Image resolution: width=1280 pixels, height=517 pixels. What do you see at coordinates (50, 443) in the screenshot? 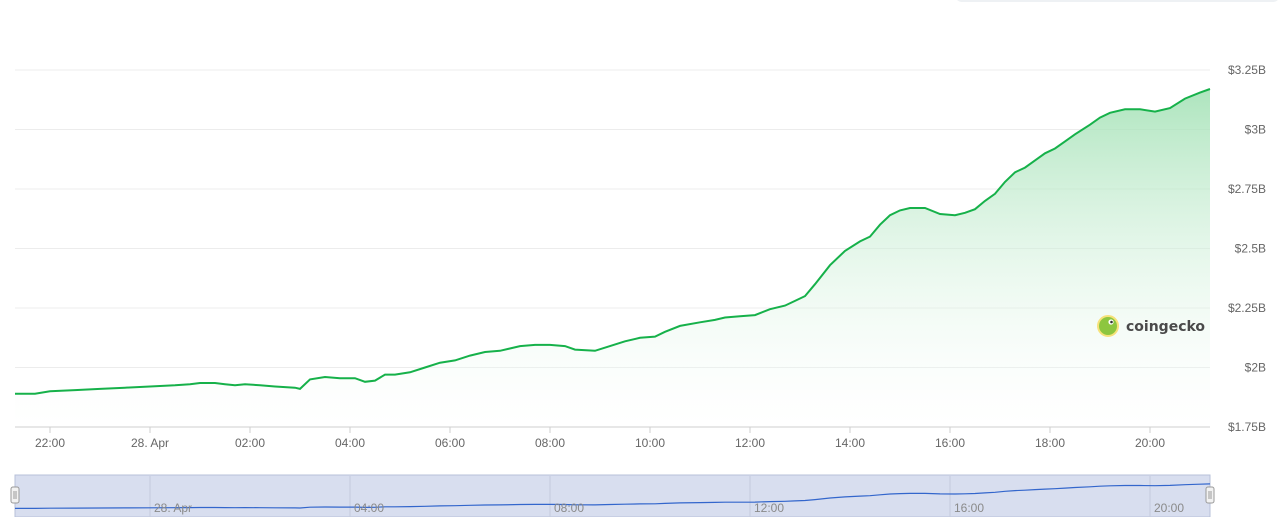
I see `x-tick-label: 22:00` at bounding box center [50, 443].